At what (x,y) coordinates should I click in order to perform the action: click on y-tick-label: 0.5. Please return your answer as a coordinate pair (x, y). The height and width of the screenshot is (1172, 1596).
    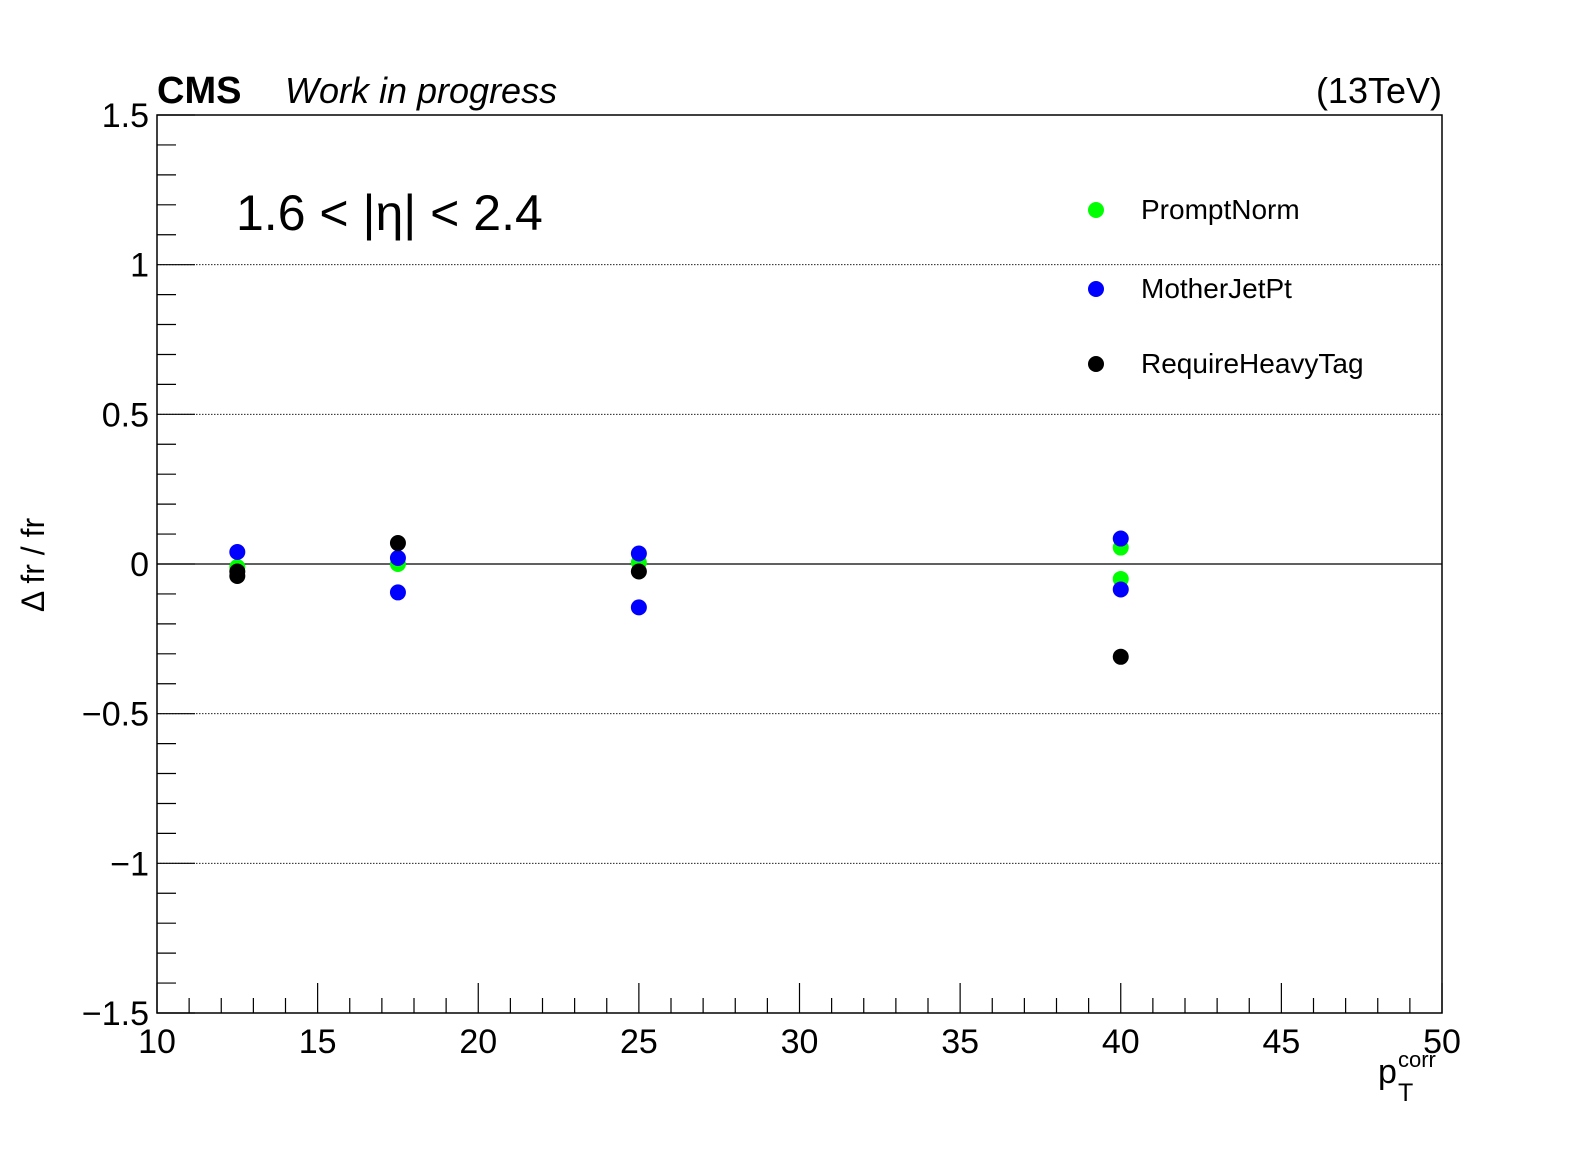
    Looking at the image, I should click on (125, 415).